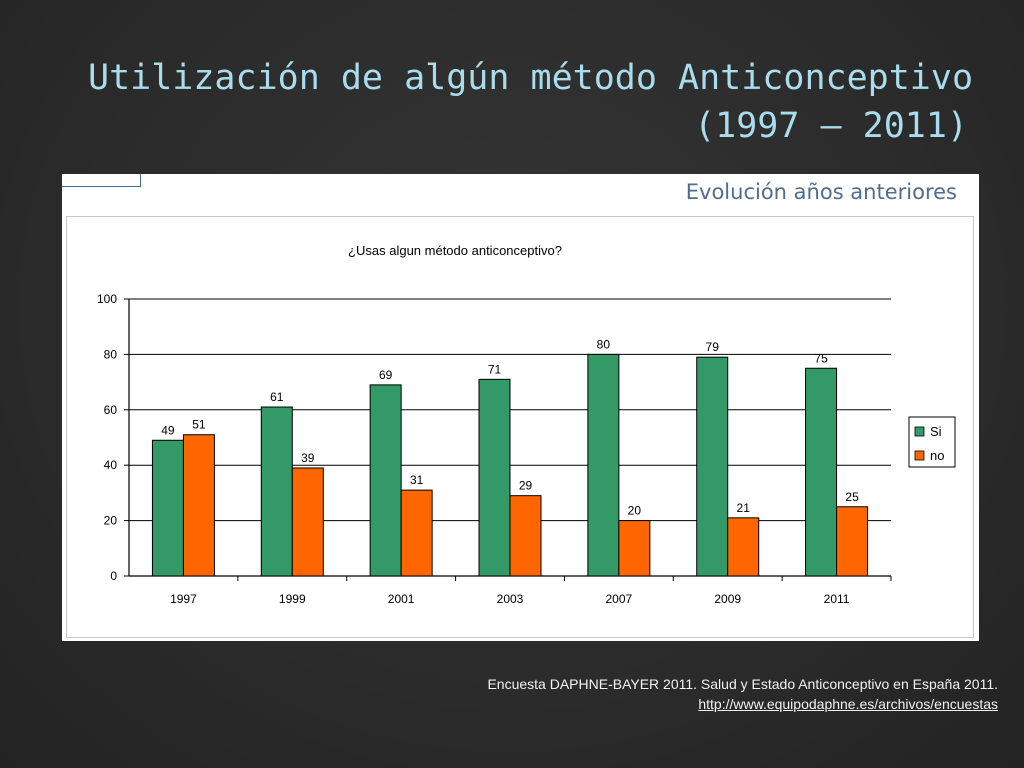 This screenshot has height=768, width=1024. I want to click on legend-swatch-si, so click(919, 431).